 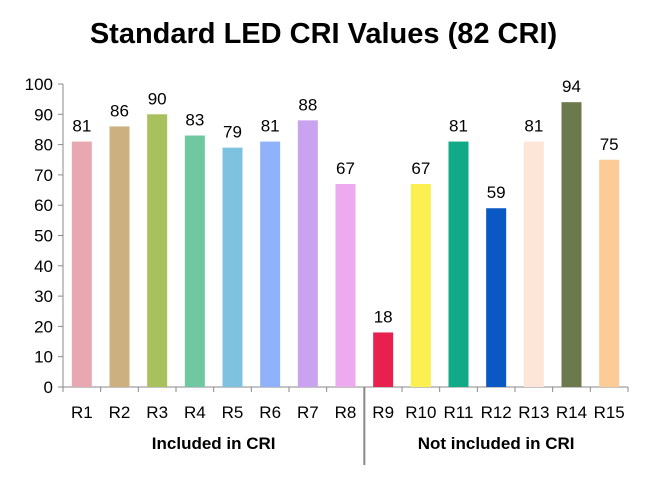 What do you see at coordinates (609, 144) in the screenshot?
I see `data-label-r15: 75` at bounding box center [609, 144].